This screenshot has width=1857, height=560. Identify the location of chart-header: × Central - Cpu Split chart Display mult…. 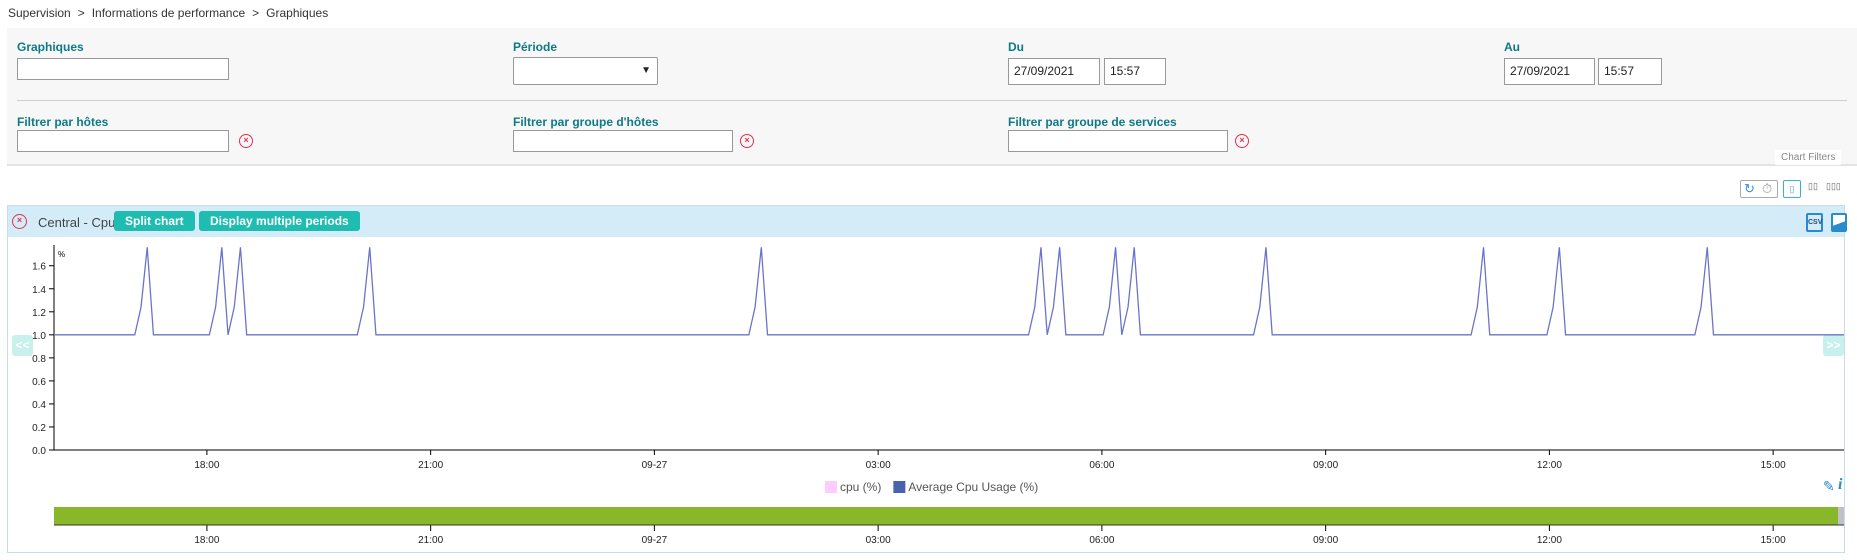
(927, 221).